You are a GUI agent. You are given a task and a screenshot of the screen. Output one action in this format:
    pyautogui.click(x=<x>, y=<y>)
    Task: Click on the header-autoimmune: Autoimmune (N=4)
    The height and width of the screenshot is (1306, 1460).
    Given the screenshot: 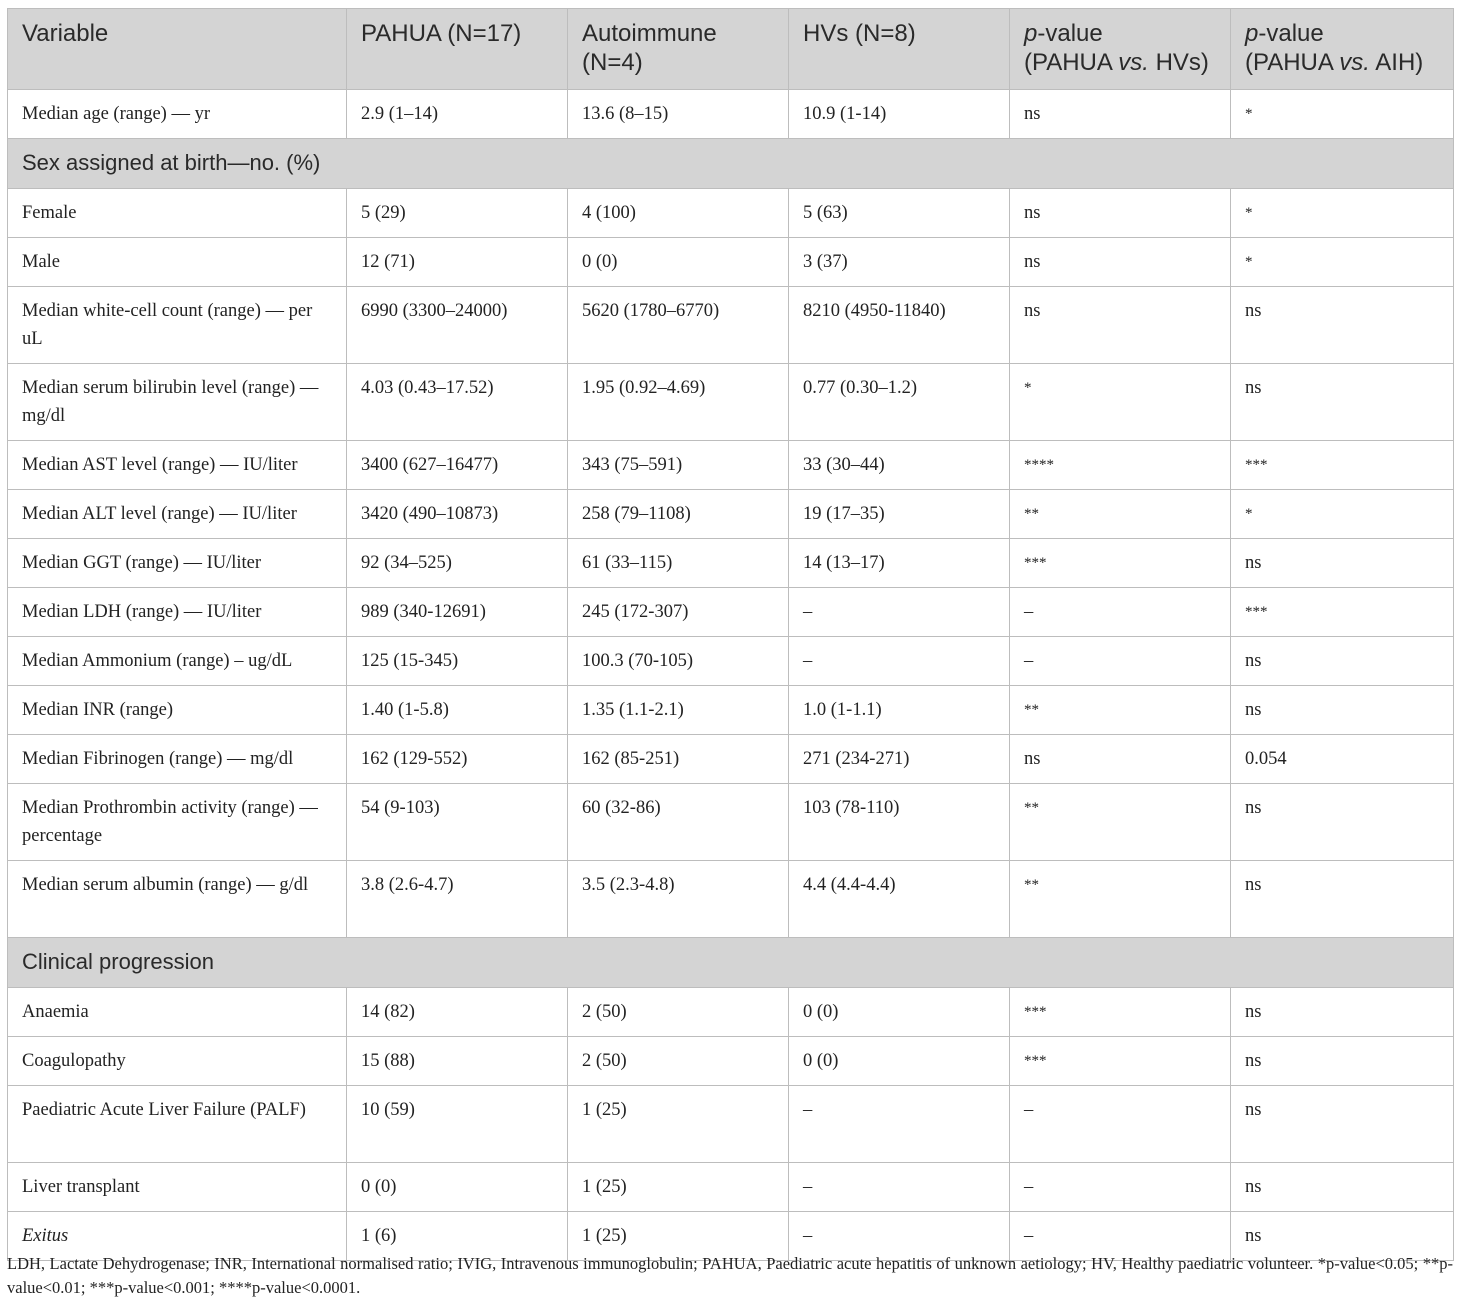 What is the action you would take?
    pyautogui.click(x=678, y=49)
    